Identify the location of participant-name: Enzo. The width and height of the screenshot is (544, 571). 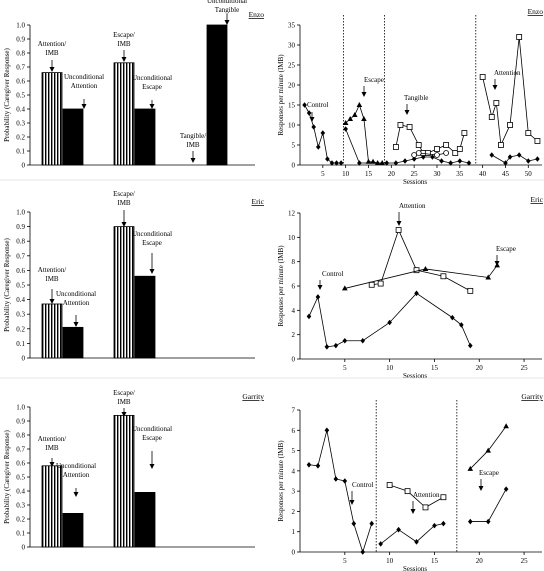
(257, 14).